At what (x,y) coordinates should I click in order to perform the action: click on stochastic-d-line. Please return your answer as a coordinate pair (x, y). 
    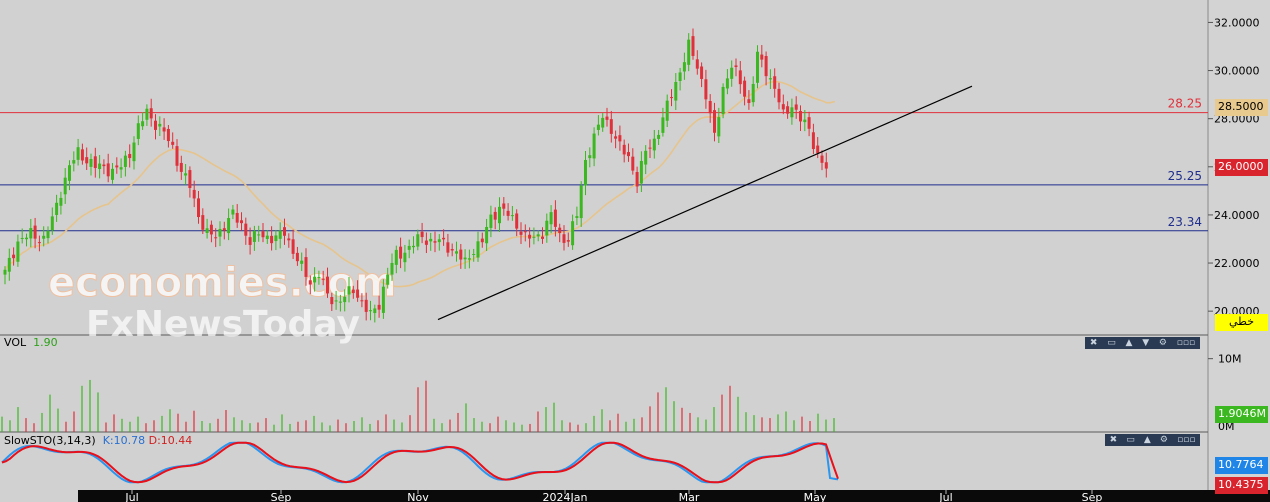
    Looking at the image, I should click on (420, 462).